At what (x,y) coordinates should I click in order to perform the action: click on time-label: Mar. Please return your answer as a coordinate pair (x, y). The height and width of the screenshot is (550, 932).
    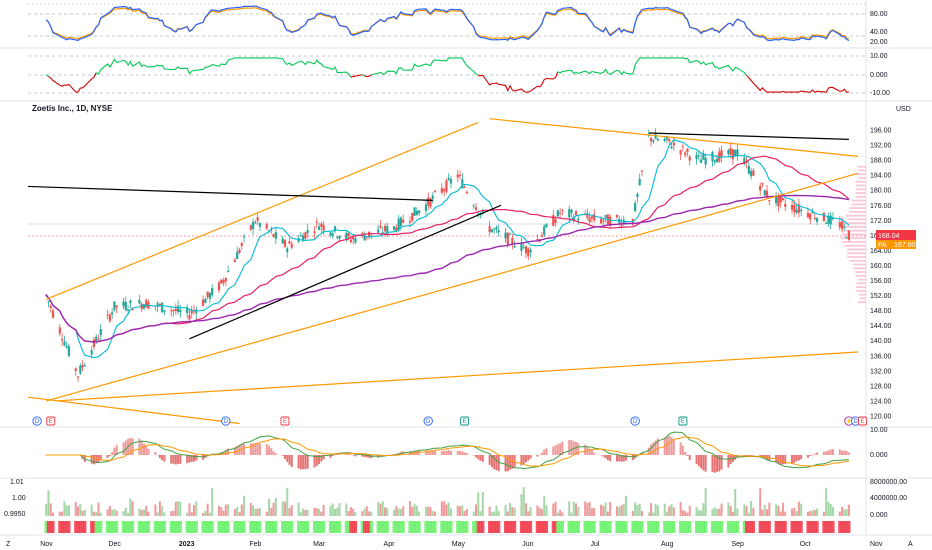
    Looking at the image, I should click on (319, 544).